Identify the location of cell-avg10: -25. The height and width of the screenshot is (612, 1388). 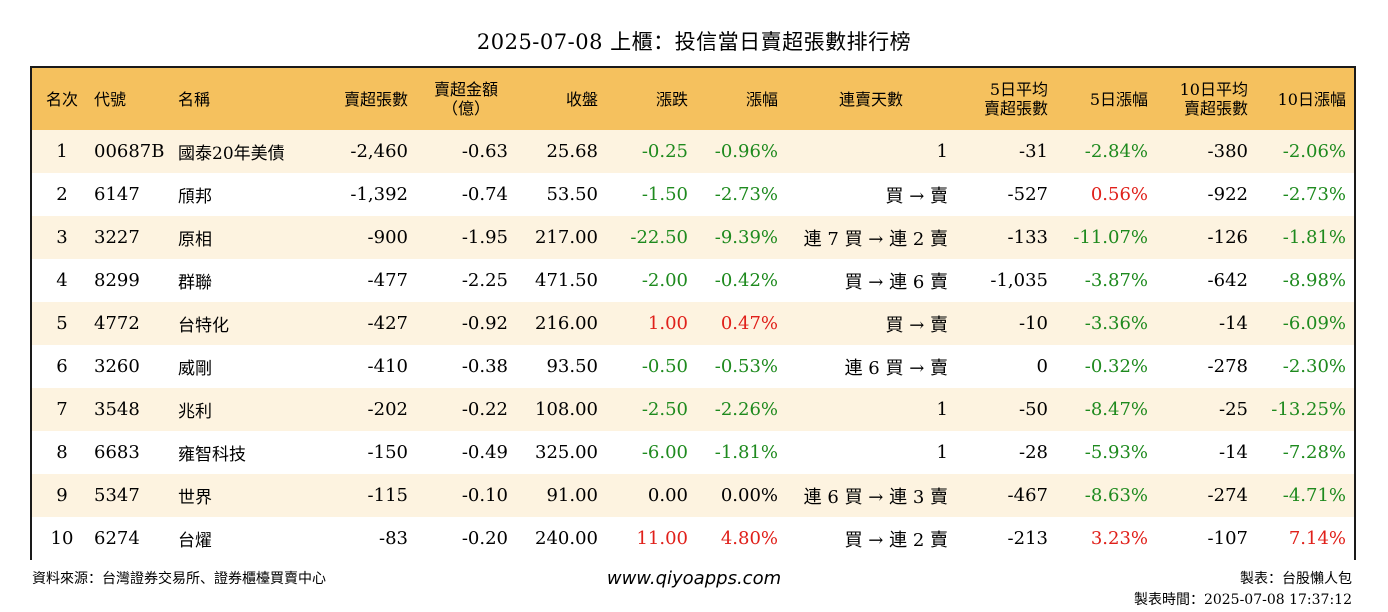
(1233, 409).